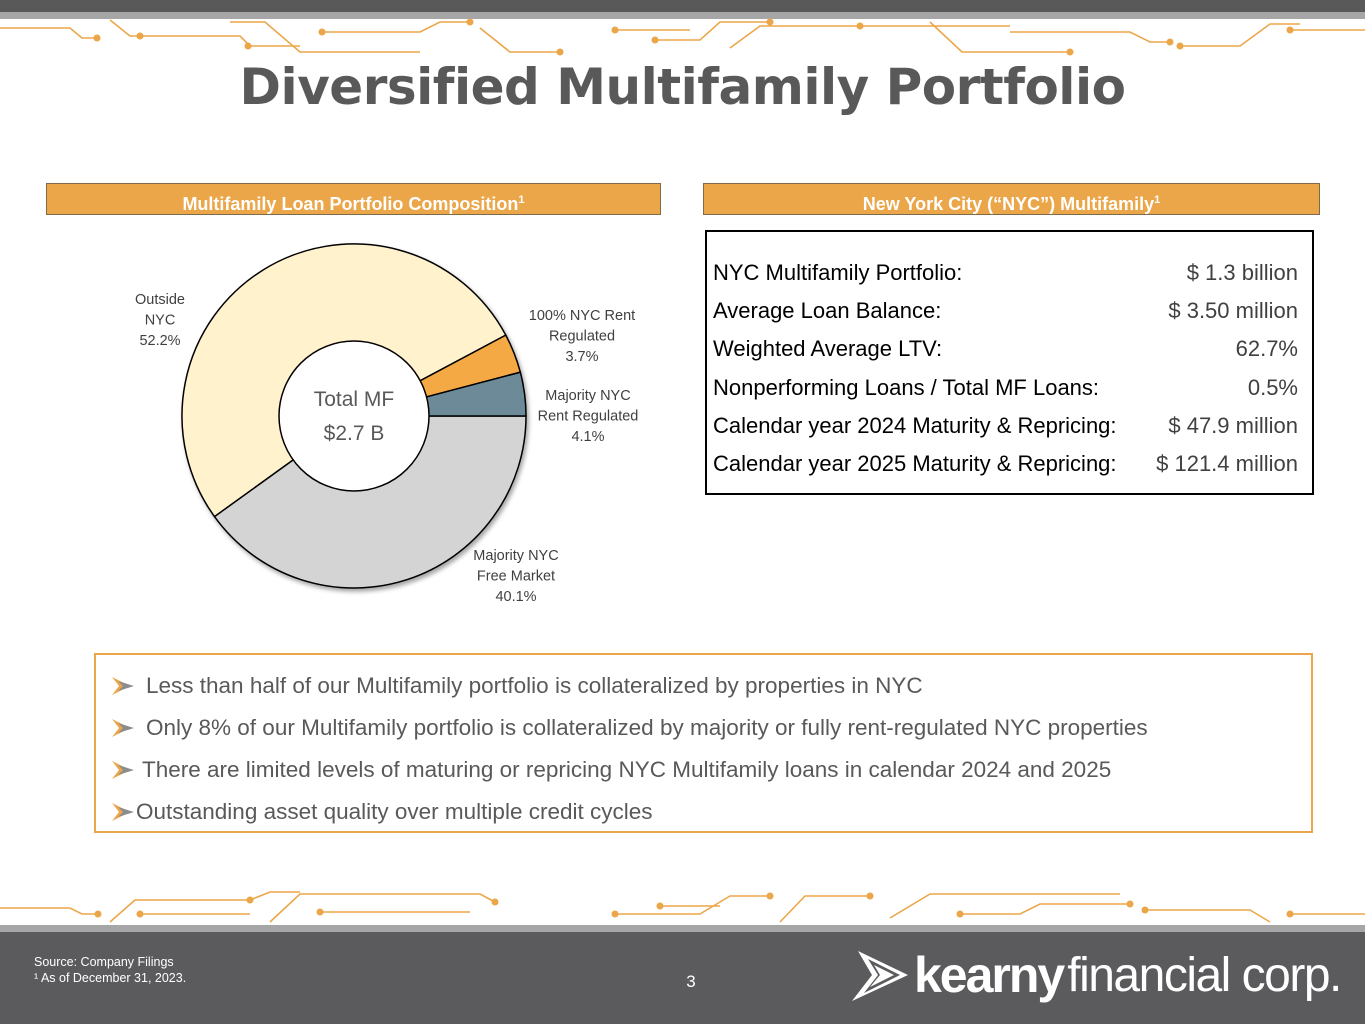 Image resolution: width=1365 pixels, height=1024 pixels. I want to click on kearny-logo: kearny financial corp., so click(1096, 975).